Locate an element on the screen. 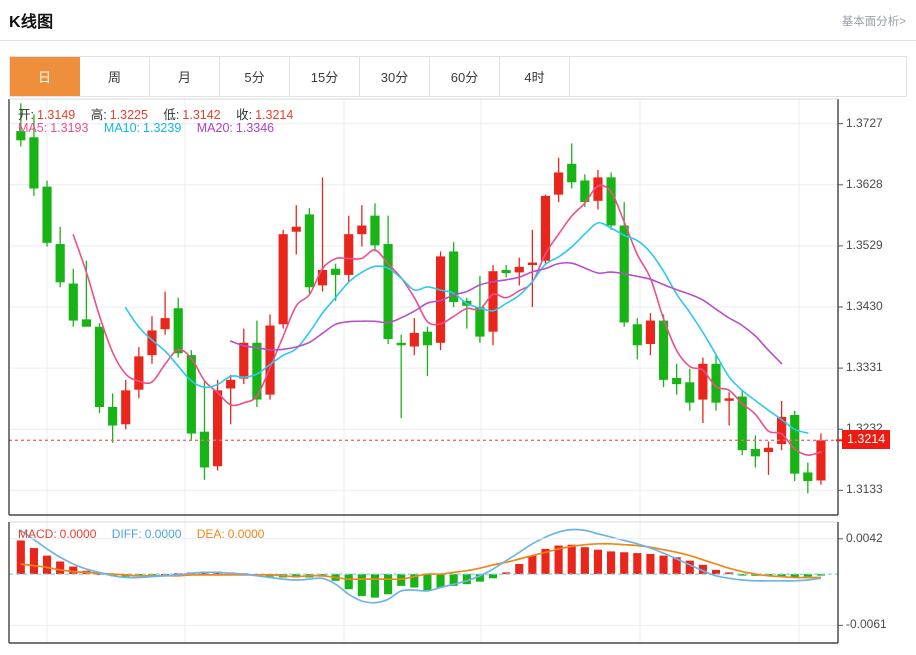 This screenshot has height=655, width=916. diff-line is located at coordinates (421, 566).